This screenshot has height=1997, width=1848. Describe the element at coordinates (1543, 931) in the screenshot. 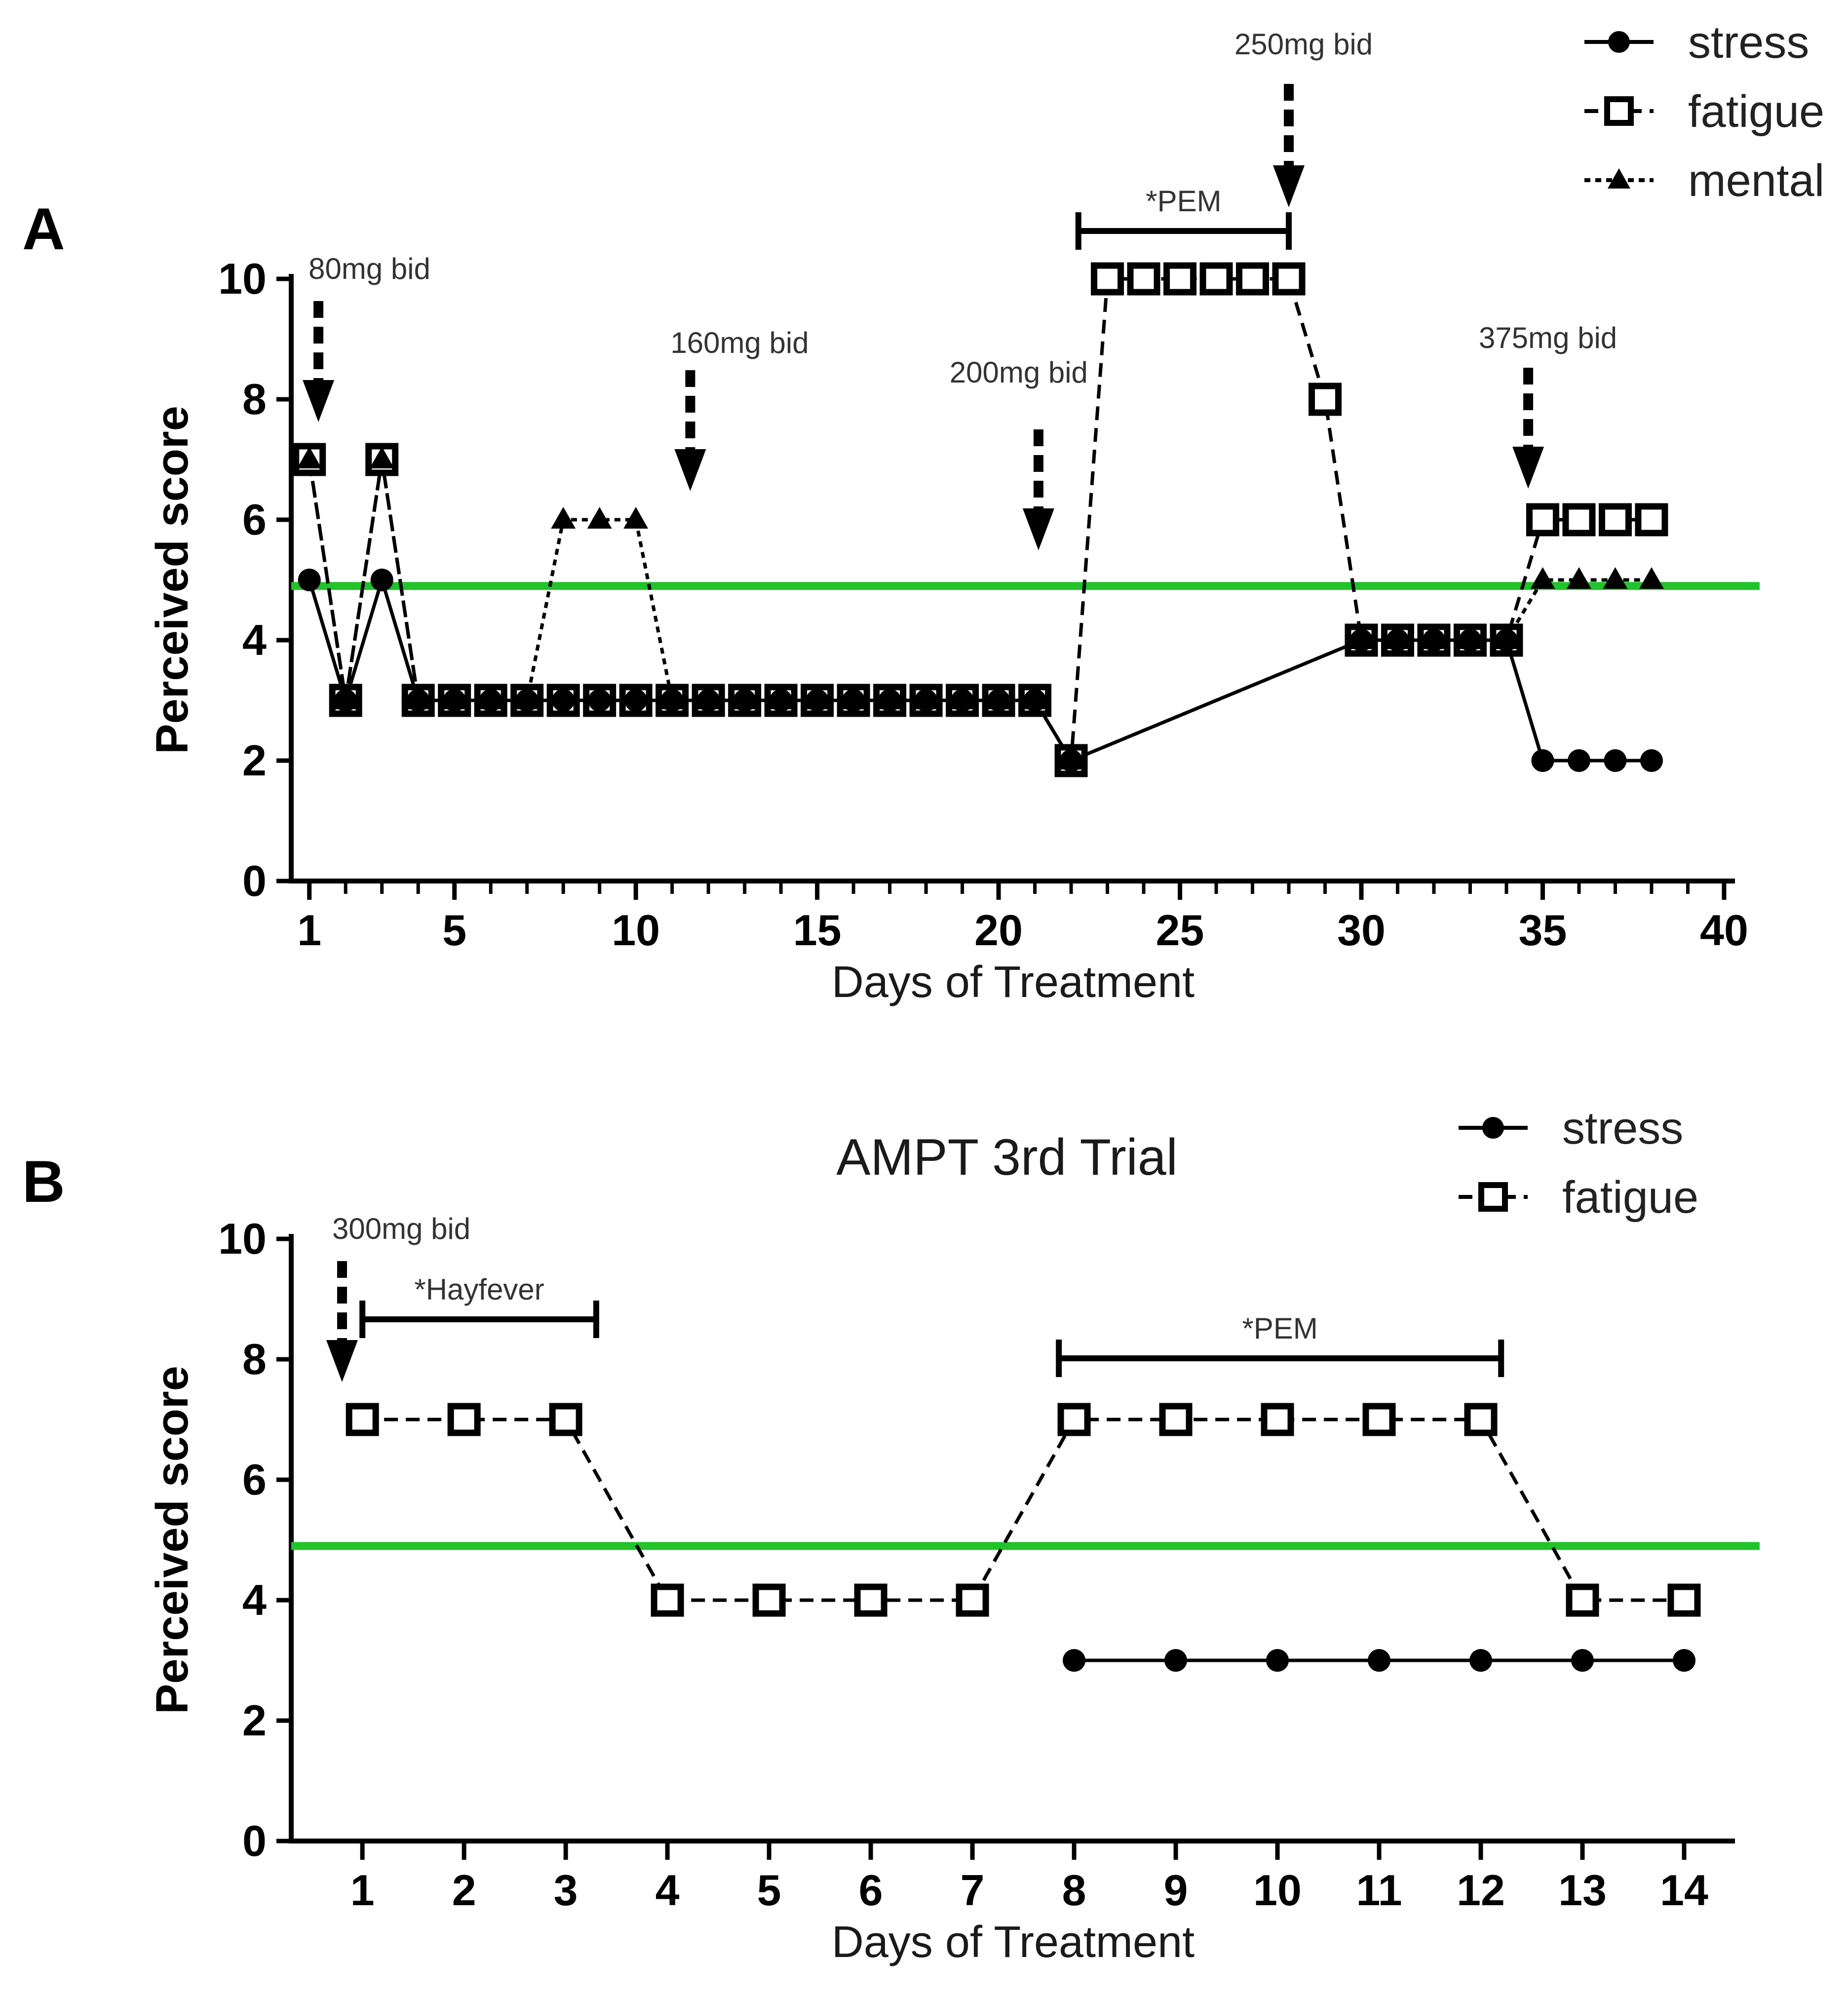

I see `x-tick-label: 35` at that location.